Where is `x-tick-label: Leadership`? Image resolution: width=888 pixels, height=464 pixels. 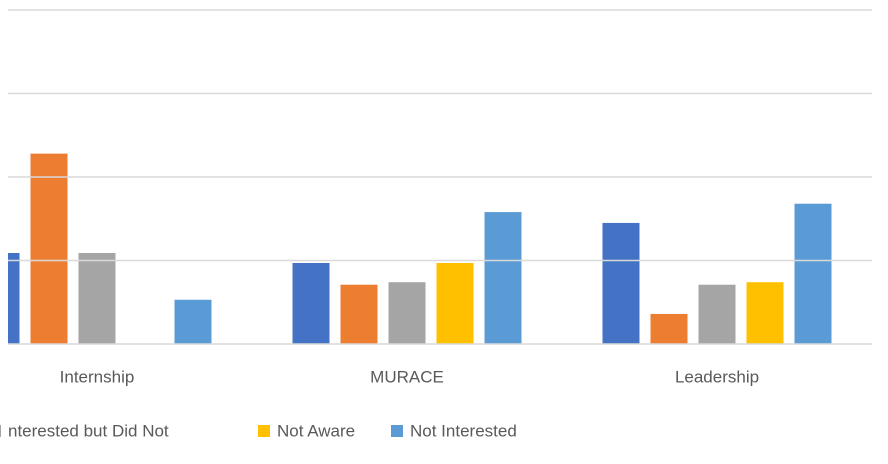 x-tick-label: Leadership is located at coordinates (717, 376).